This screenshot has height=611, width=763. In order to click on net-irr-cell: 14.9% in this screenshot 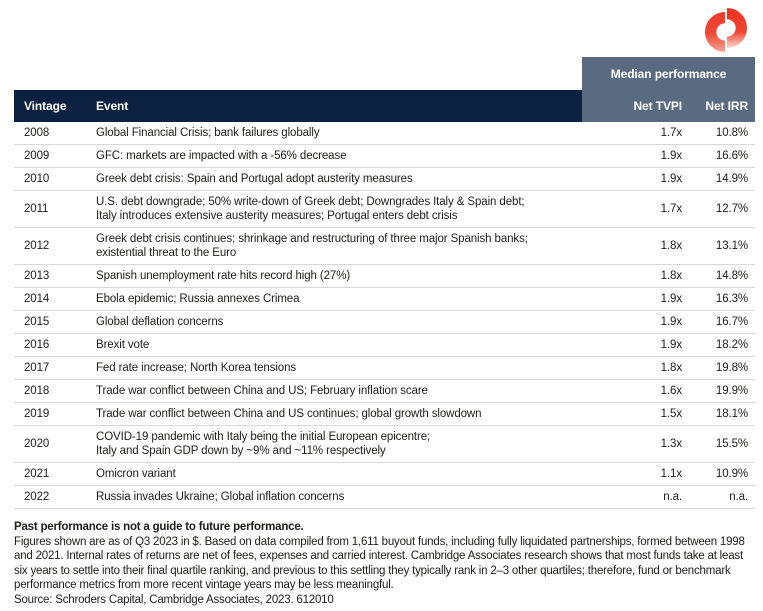, I will do `click(723, 179)`.